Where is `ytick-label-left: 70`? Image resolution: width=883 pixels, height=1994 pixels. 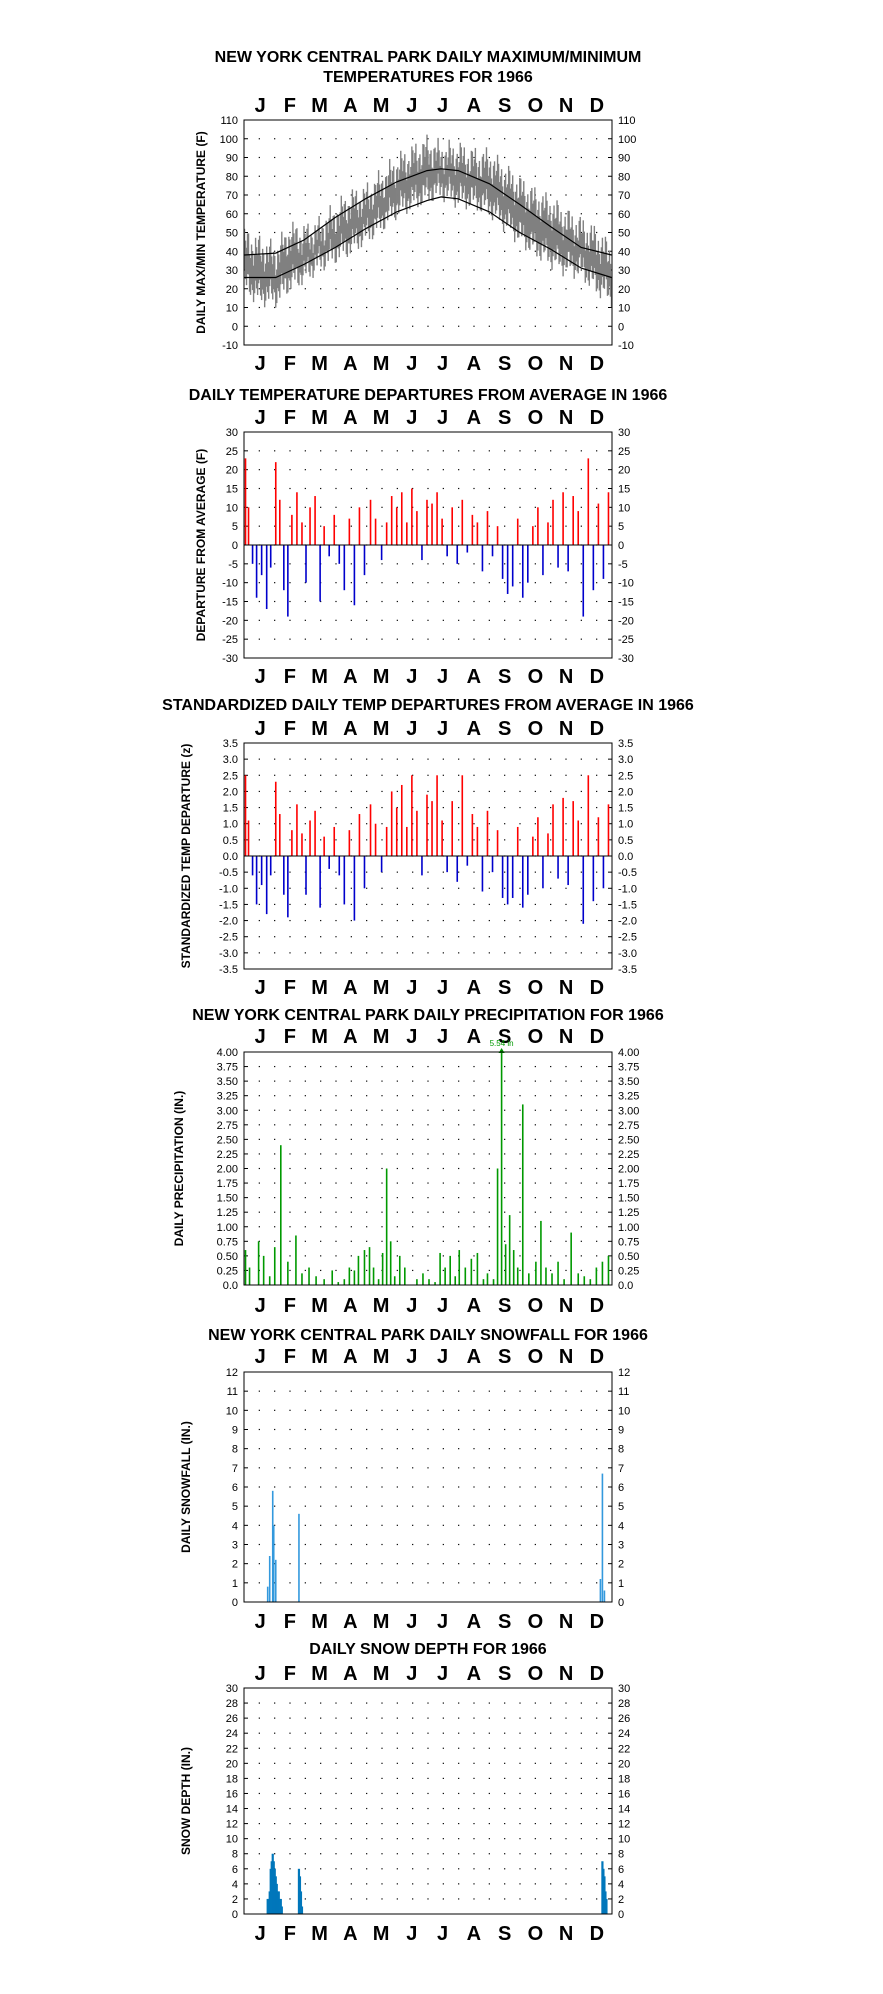
ytick-label-left: 70 is located at coordinates (232, 196).